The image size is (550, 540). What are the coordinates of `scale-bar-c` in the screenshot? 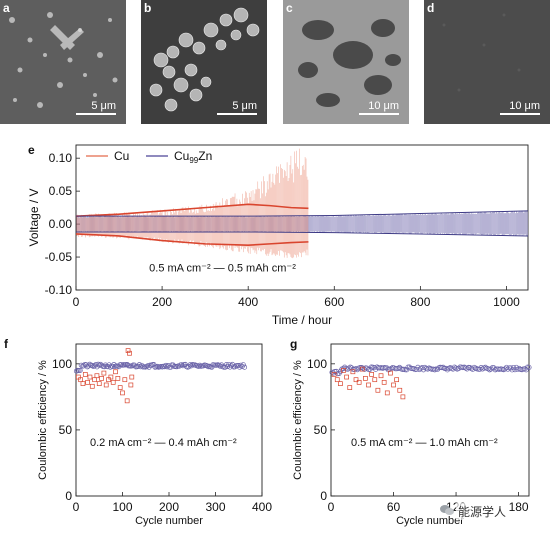 It's located at (379, 114).